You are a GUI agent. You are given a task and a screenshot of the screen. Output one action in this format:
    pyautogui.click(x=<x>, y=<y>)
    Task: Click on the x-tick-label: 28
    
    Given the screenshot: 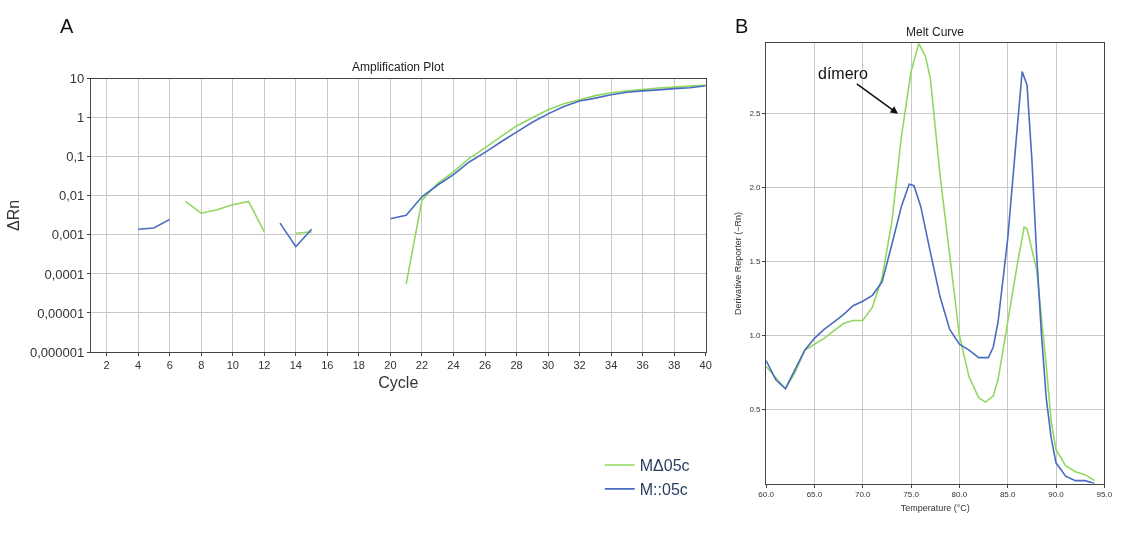 What is the action you would take?
    pyautogui.click(x=516, y=365)
    